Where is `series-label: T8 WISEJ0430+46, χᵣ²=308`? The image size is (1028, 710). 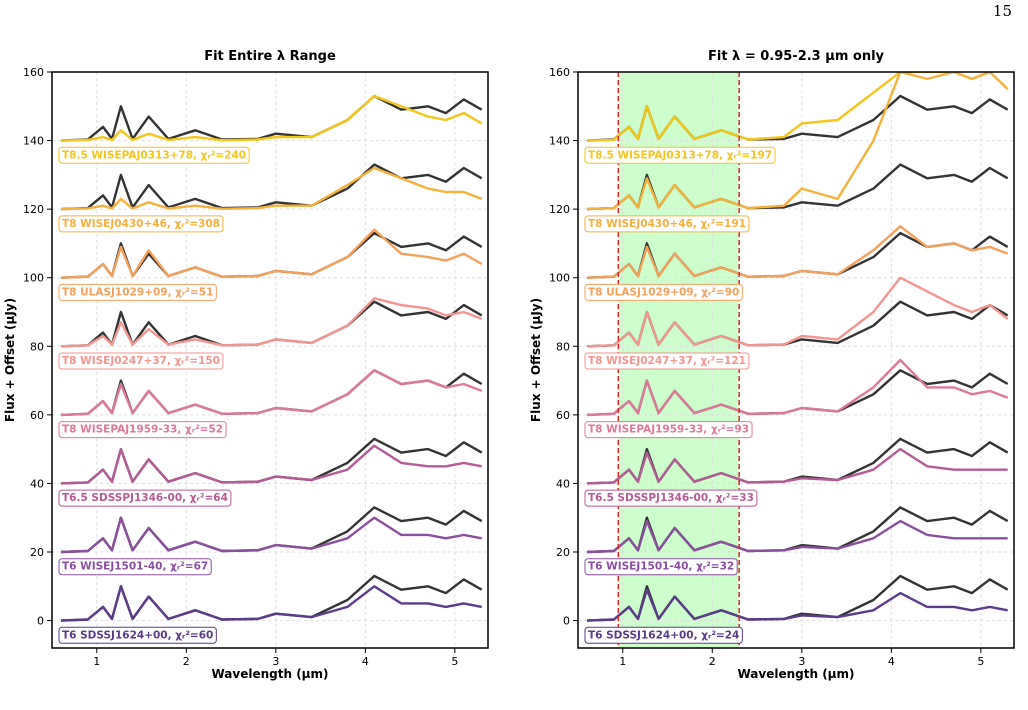 series-label: T8 WISEJ0430+46, χᵣ²=308 is located at coordinates (141, 224).